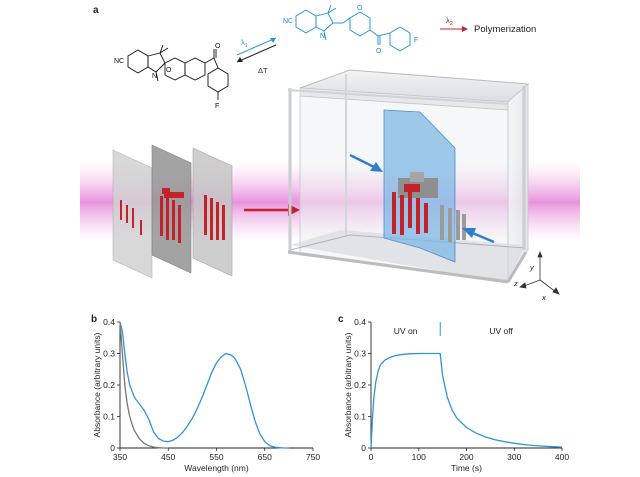  What do you see at coordinates (288, 21) in the screenshot?
I see `nc-label-right: NC` at bounding box center [288, 21].